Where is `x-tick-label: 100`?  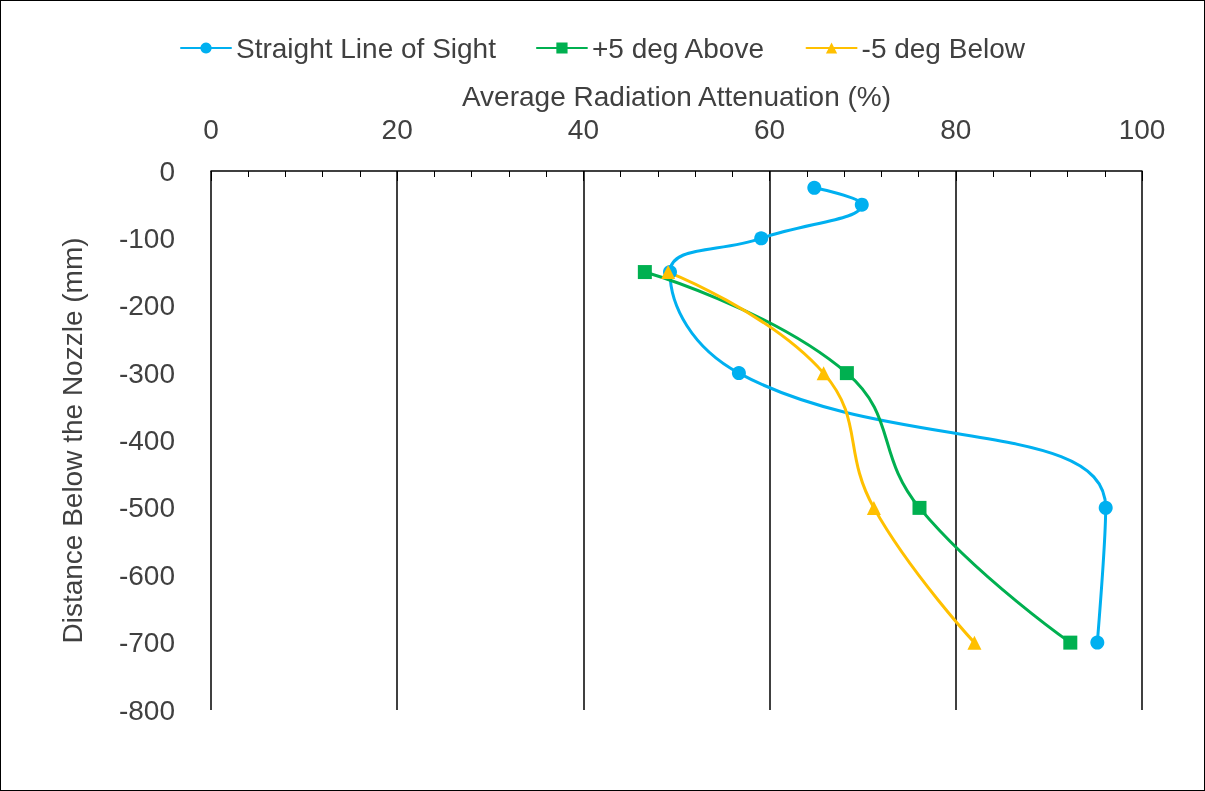 x-tick-label: 100 is located at coordinates (1142, 129).